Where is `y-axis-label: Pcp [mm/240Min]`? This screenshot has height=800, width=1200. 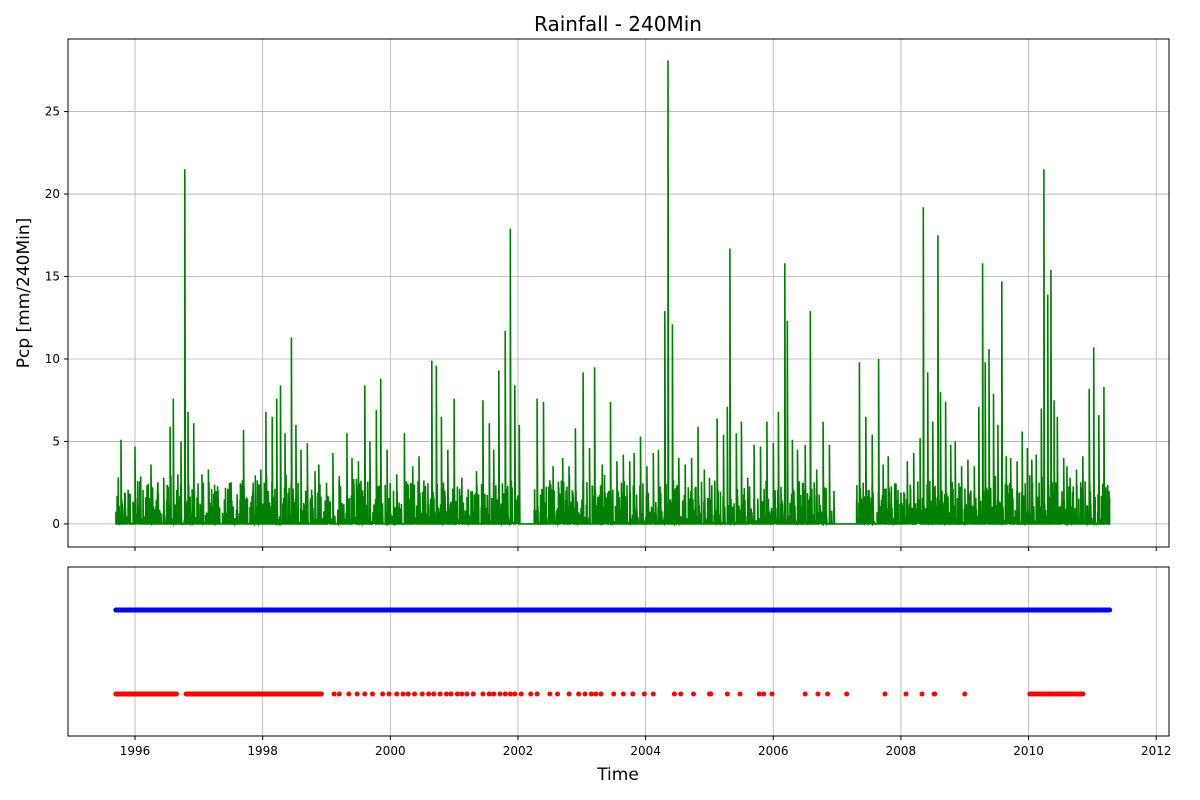 y-axis-label: Pcp [mm/240Min] is located at coordinates (24, 293).